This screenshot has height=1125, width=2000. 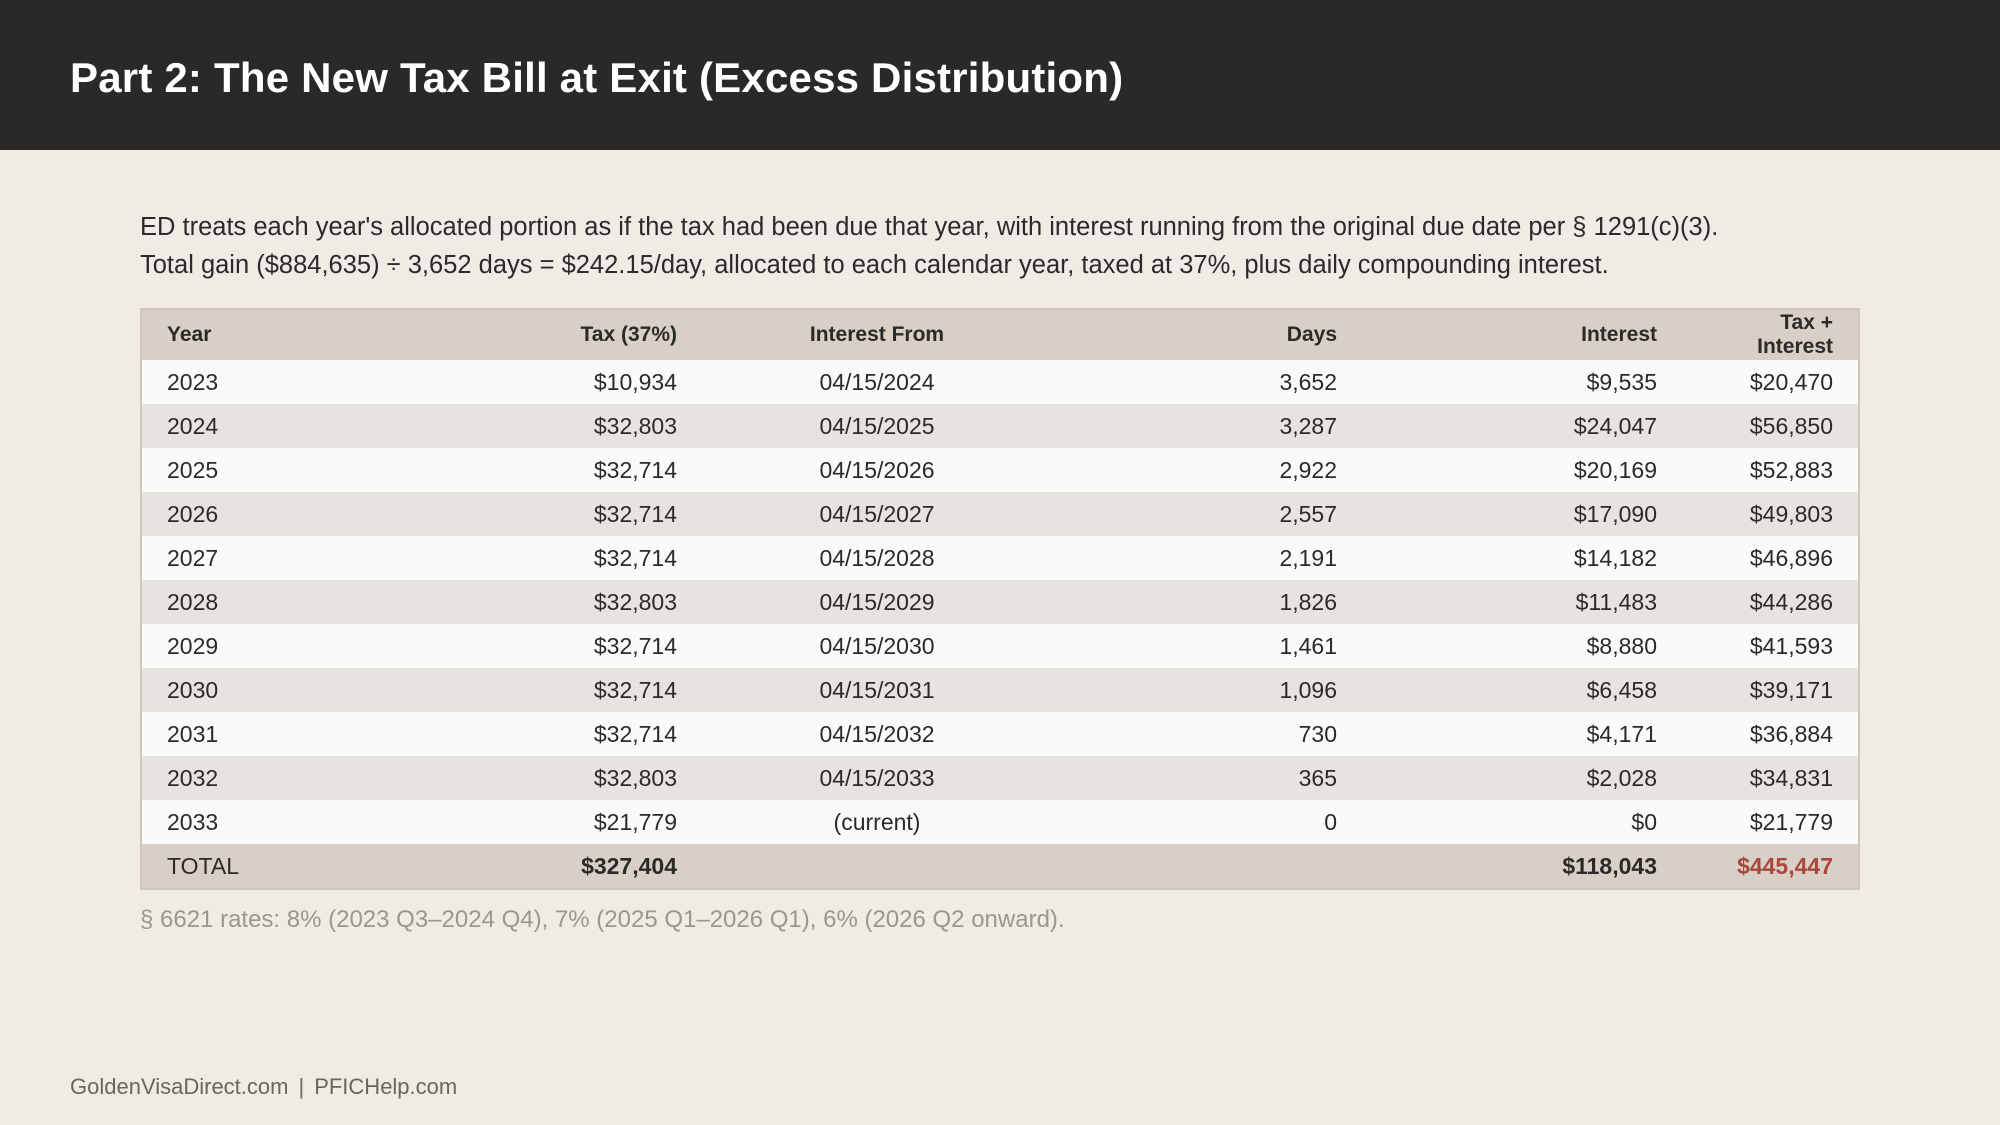 What do you see at coordinates (1522, 602) in the screenshot?
I see `cell-interest: $11,483` at bounding box center [1522, 602].